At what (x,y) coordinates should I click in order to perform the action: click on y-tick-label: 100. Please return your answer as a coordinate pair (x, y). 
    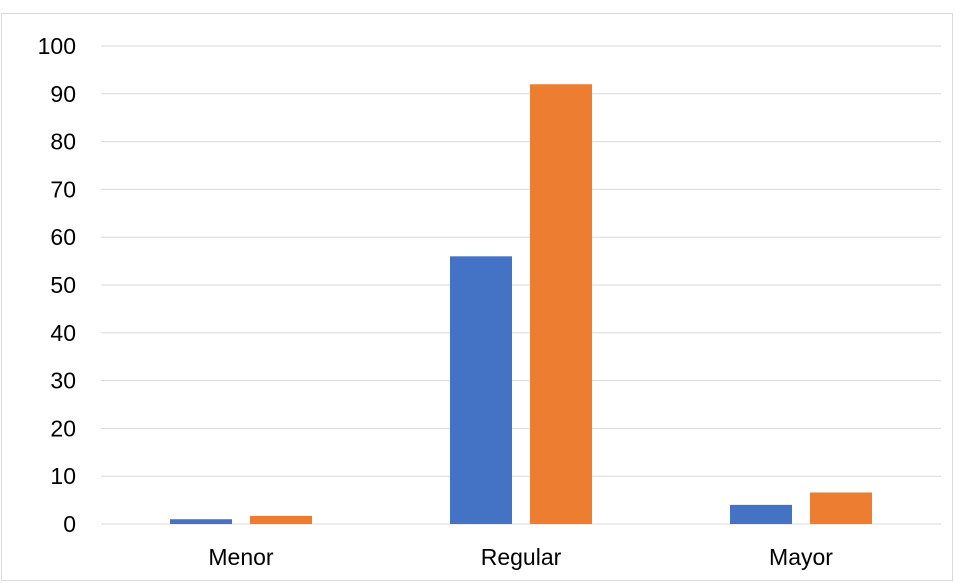
    Looking at the image, I should click on (57, 46).